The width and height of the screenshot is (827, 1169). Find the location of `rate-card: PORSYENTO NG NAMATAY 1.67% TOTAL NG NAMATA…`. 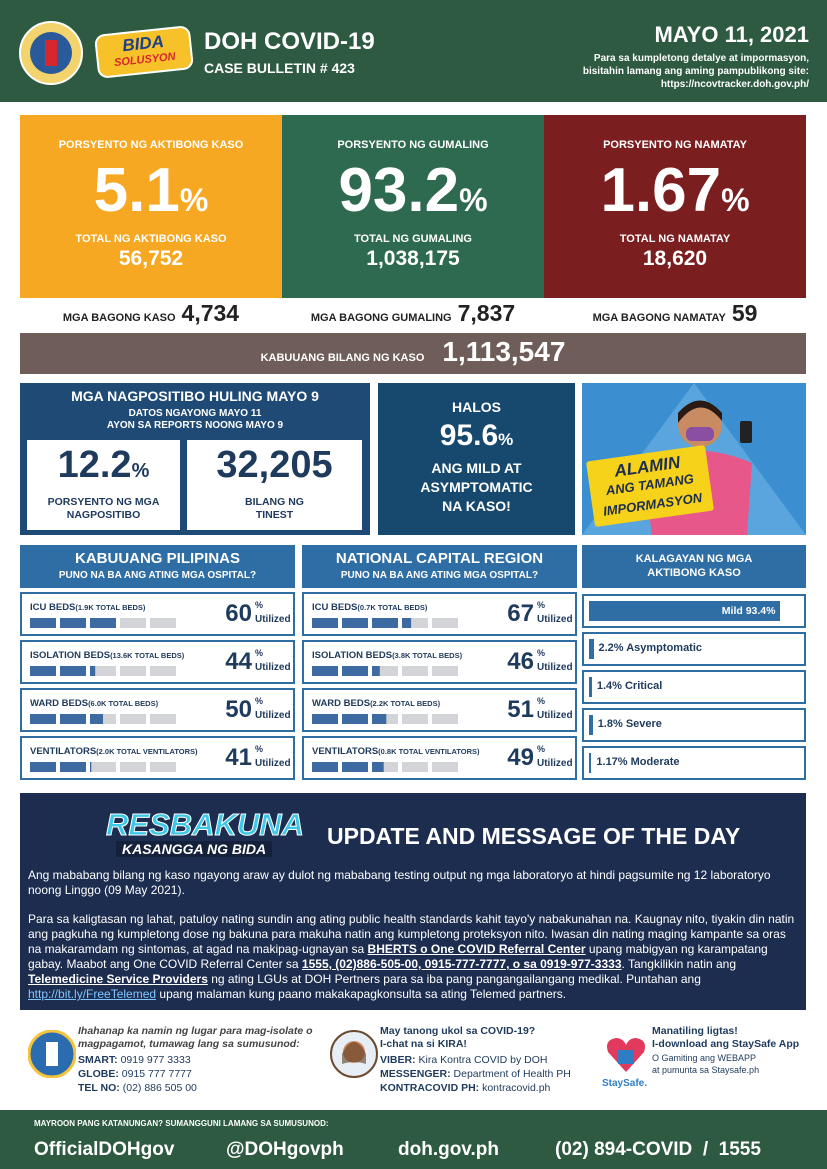

rate-card: PORSYENTO NG NAMATAY 1.67% TOTAL NG NAMATA… is located at coordinates (675, 206).